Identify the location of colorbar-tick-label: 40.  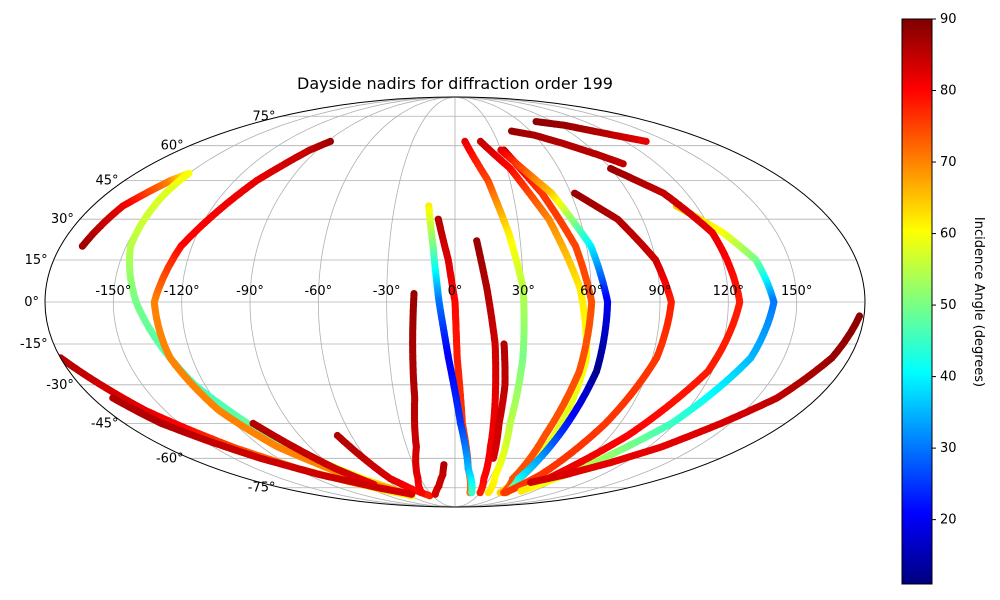
(948, 377).